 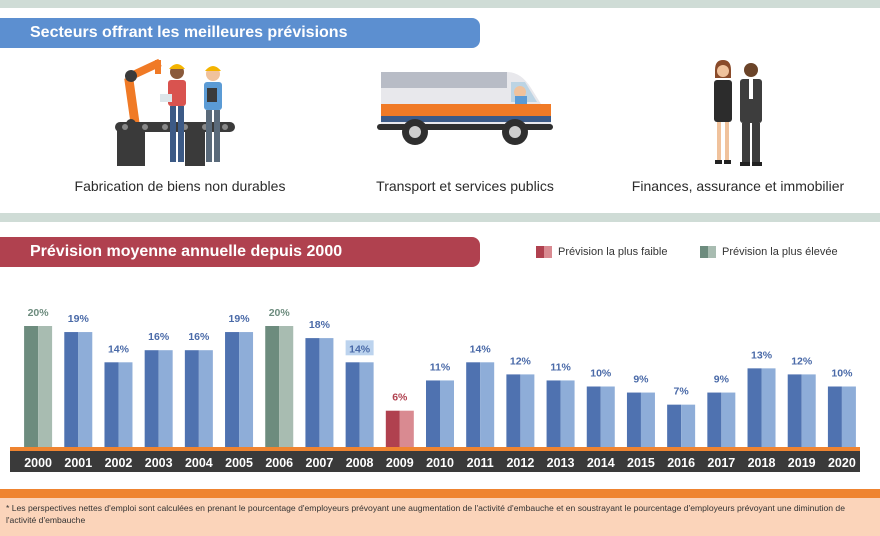 I want to click on sector-manufacturing: Fabrication de biens non durables, so click(x=180, y=130).